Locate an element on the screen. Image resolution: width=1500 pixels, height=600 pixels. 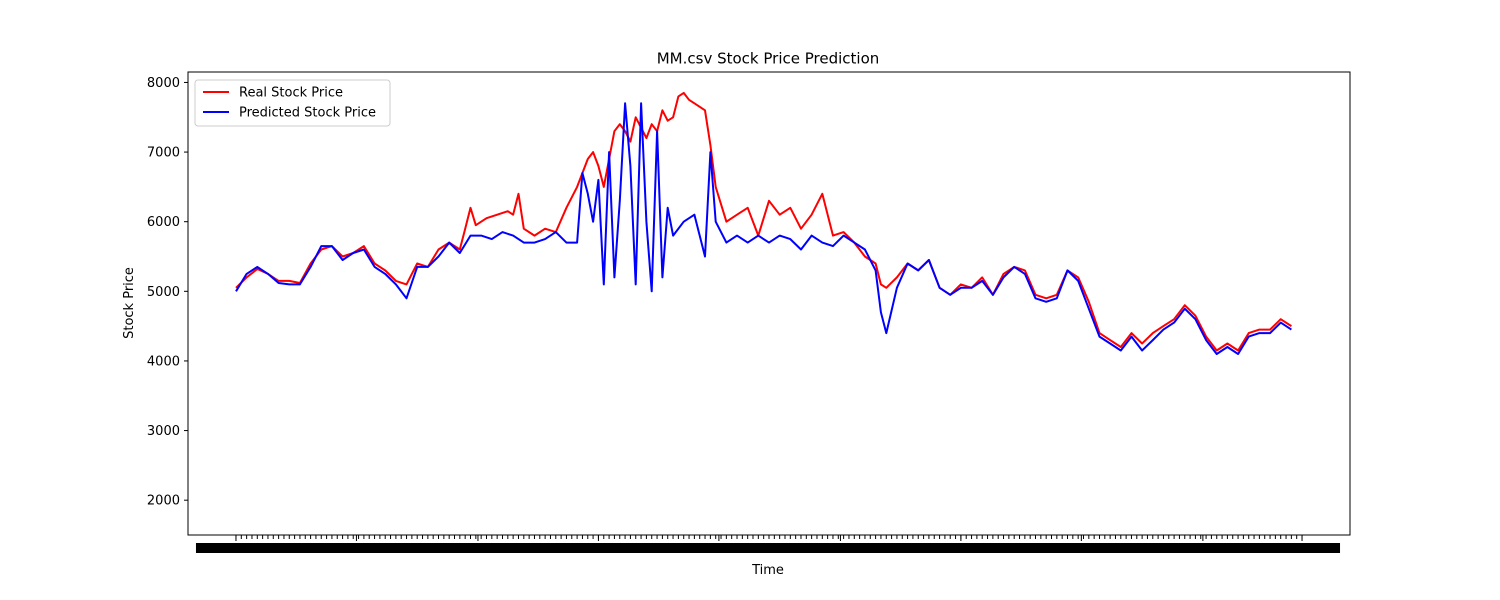
y-tick-label: 8000 is located at coordinates (163, 83).